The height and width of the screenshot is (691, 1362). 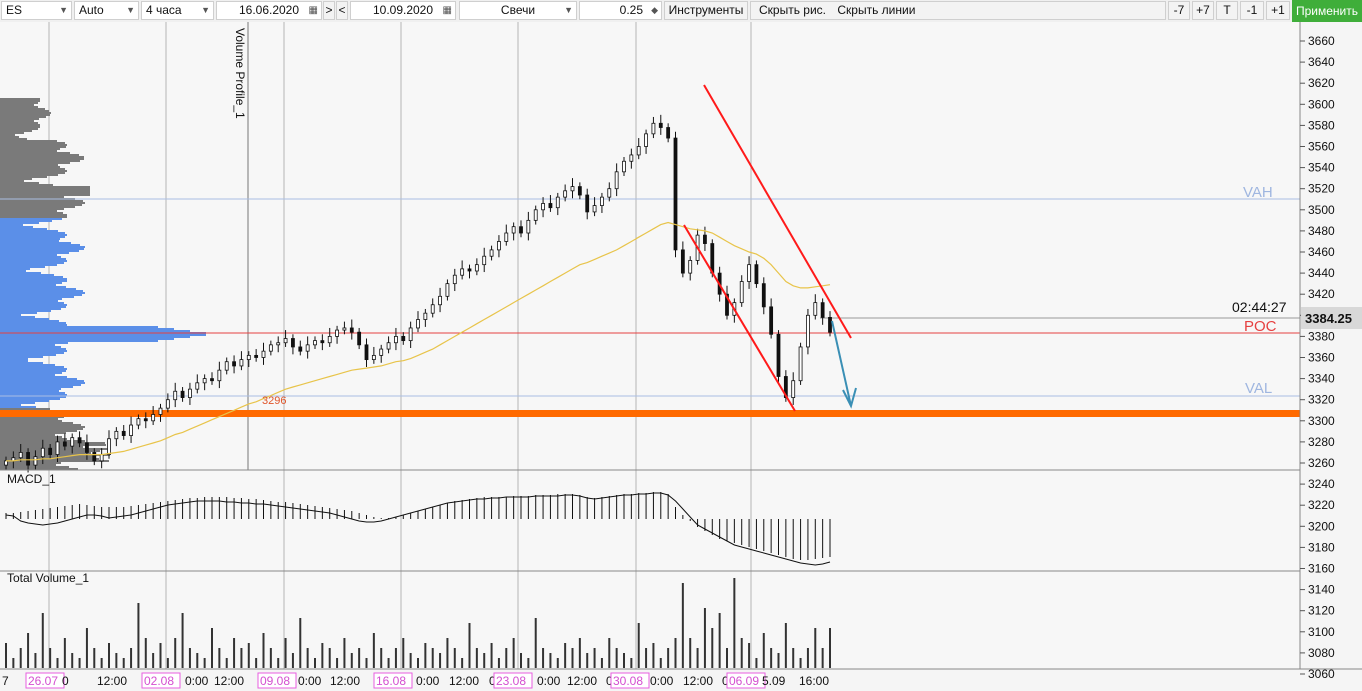 I want to click on price-tick-label: 3120, so click(x=1321, y=611).